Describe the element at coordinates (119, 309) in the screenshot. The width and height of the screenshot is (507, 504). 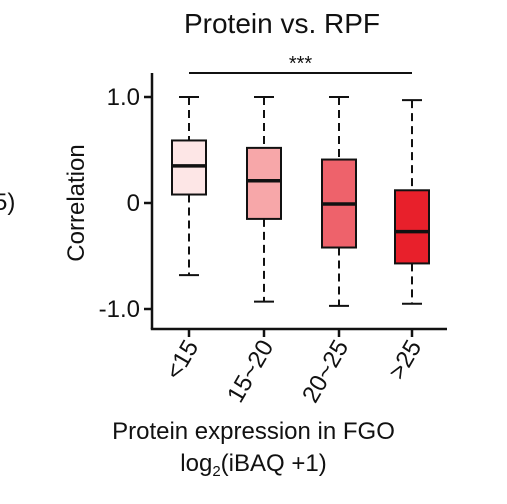
I see `y-tick-label: -1.0` at that location.